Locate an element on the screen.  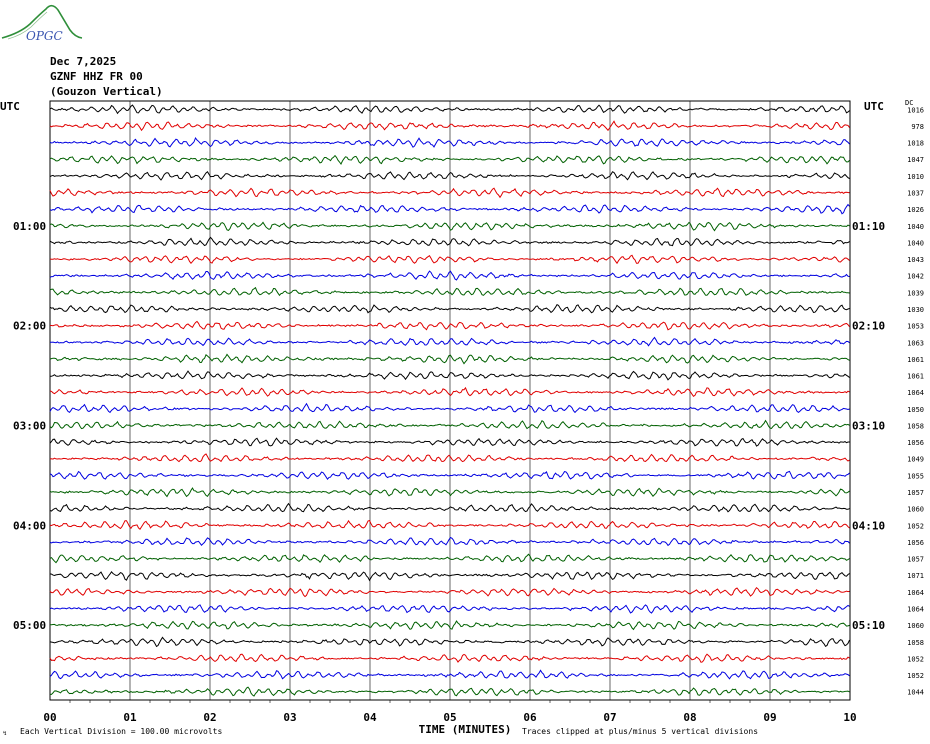
right-time-label: 04:10 is located at coordinates (868, 525).